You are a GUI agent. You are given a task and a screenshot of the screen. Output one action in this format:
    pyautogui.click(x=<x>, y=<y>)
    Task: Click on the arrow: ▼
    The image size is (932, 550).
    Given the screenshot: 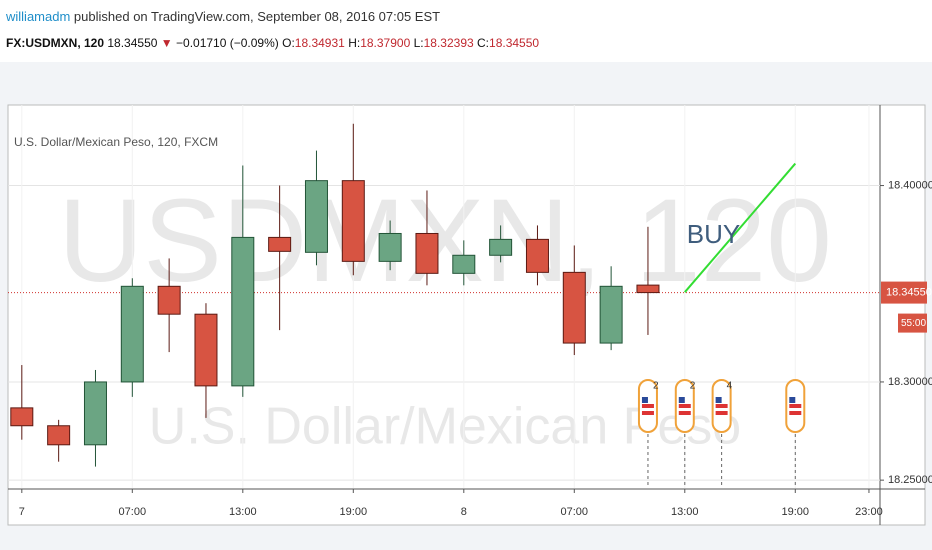 What is the action you would take?
    pyautogui.click(x=166, y=43)
    